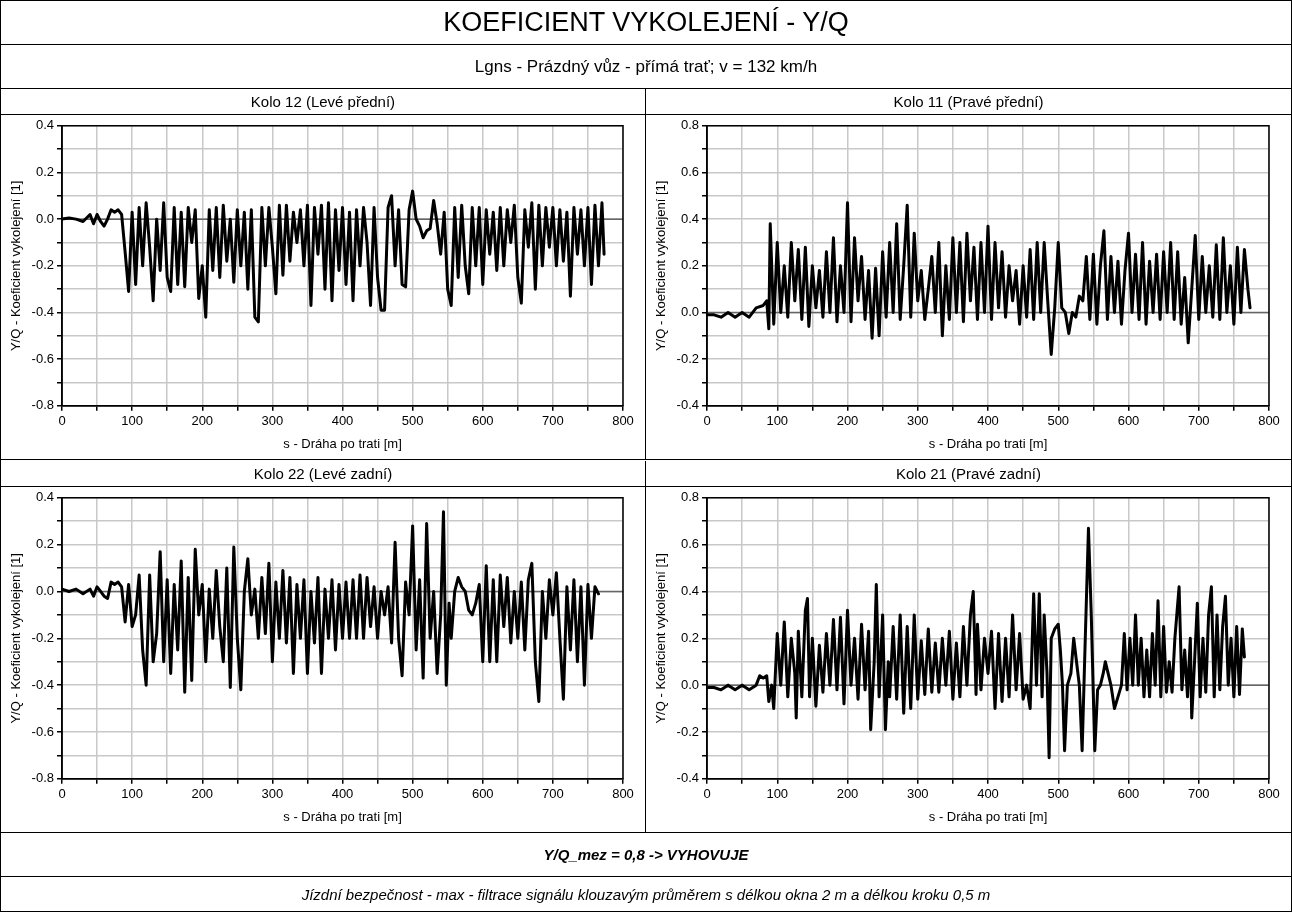 The image size is (1292, 912). What do you see at coordinates (323, 473) in the screenshot?
I see `chart-title: Kolo 22 (Levé zadní)` at bounding box center [323, 473].